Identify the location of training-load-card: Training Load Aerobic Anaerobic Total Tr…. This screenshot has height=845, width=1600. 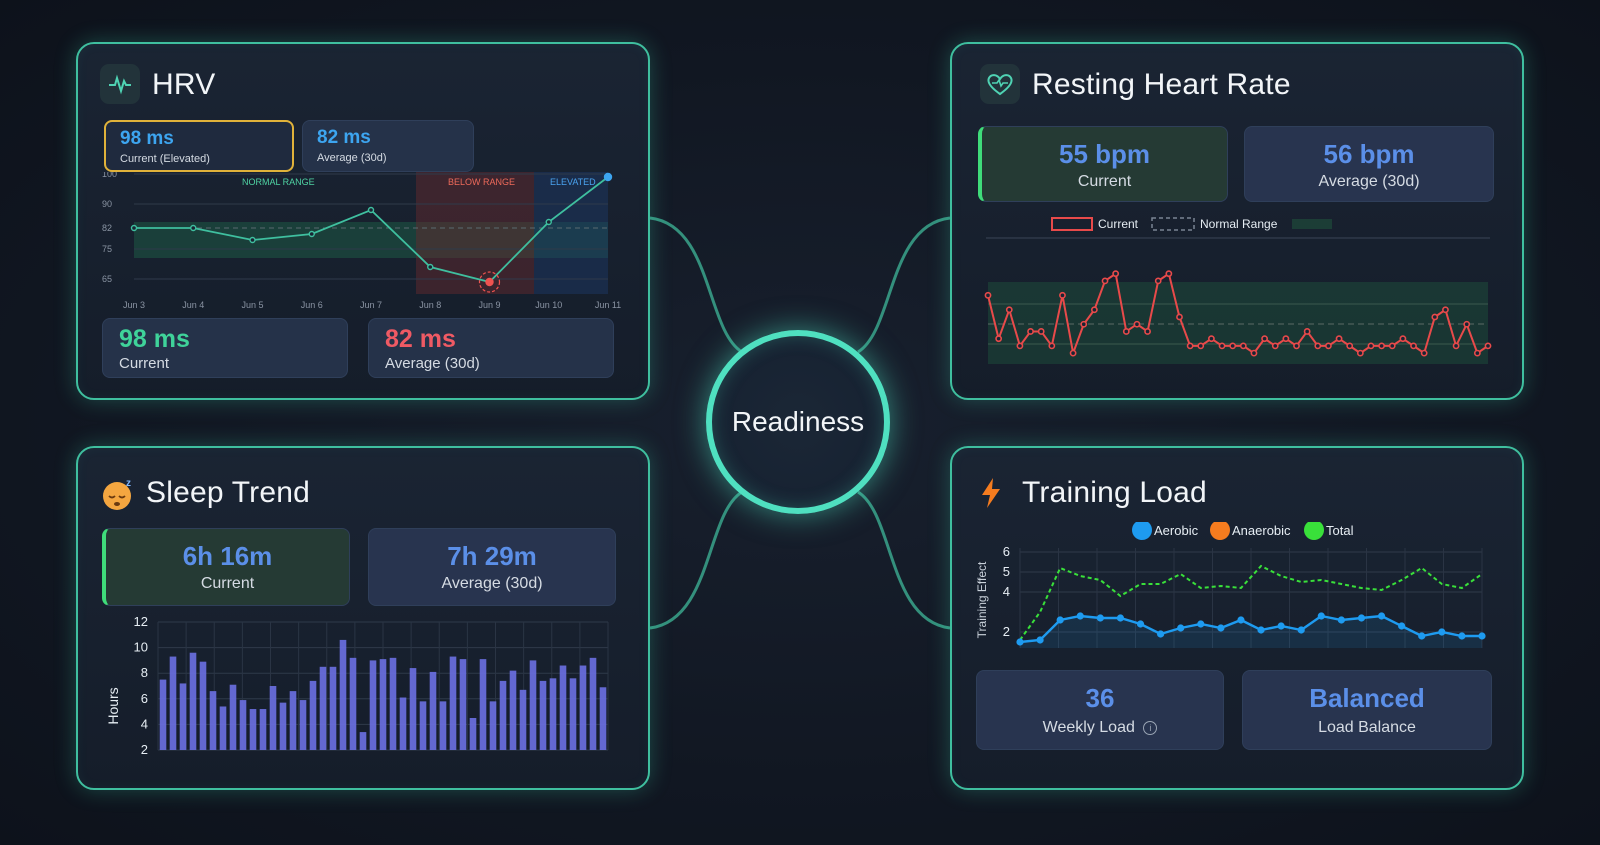
(1237, 618).